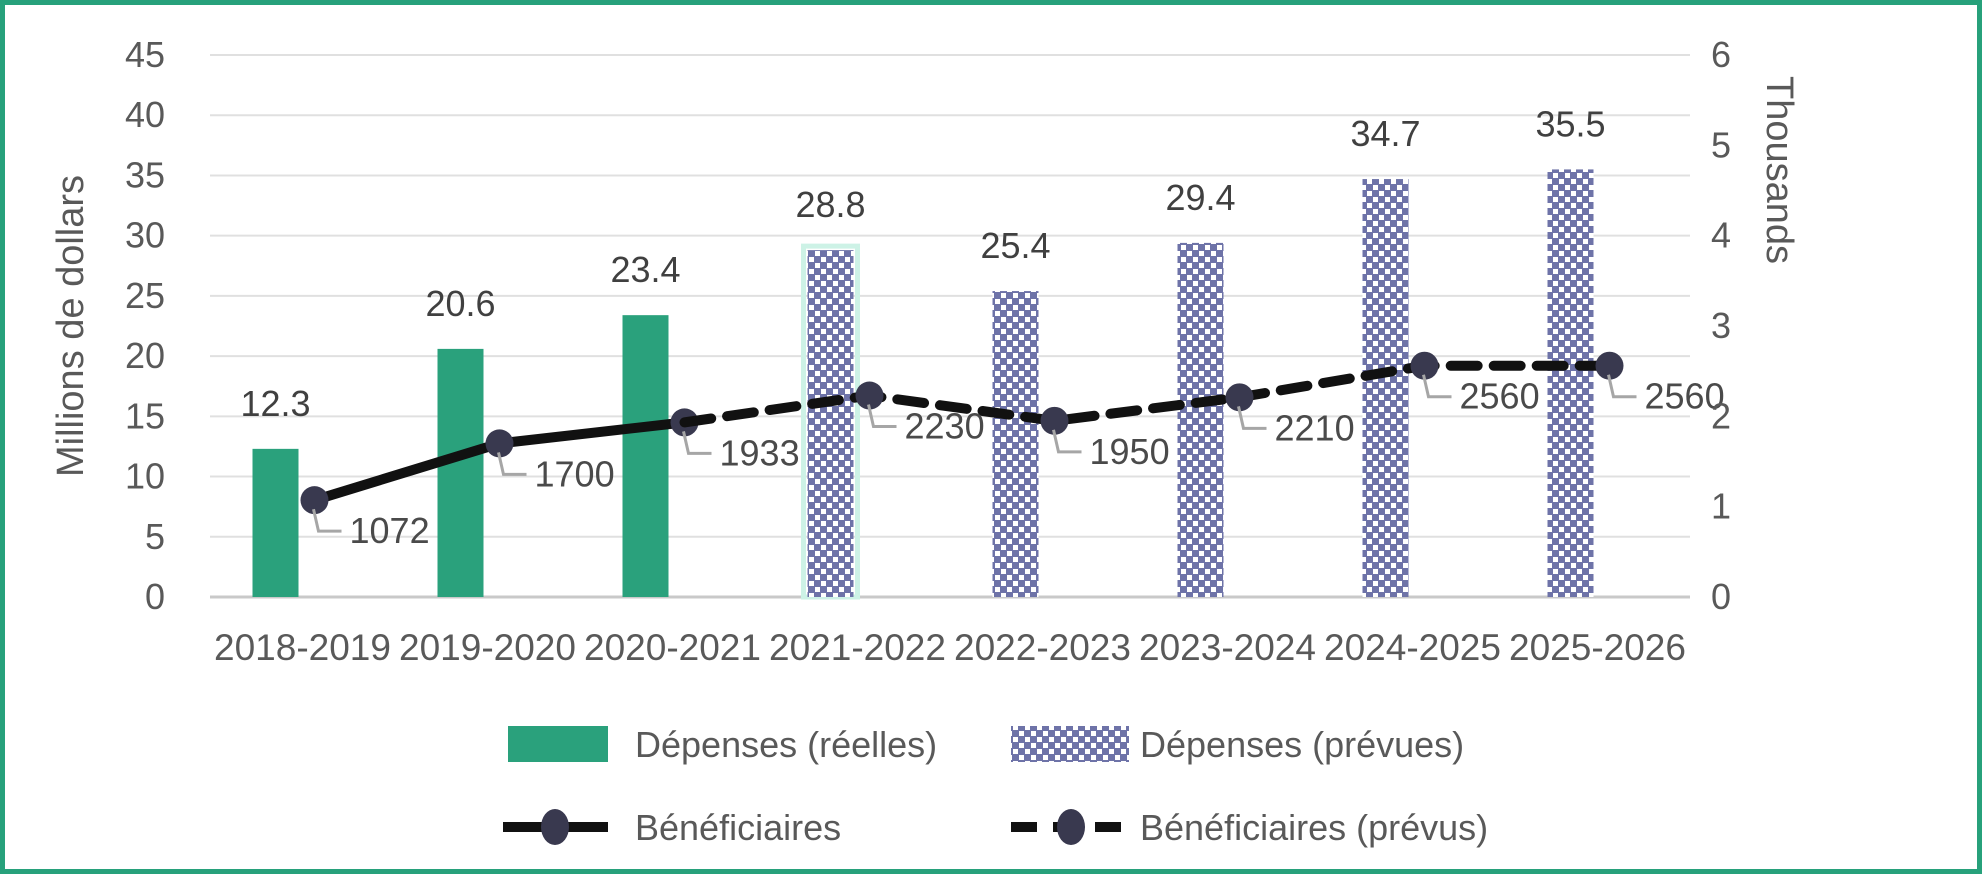 This screenshot has width=1982, height=874. I want to click on bar-data-label: 28.8, so click(830, 204).